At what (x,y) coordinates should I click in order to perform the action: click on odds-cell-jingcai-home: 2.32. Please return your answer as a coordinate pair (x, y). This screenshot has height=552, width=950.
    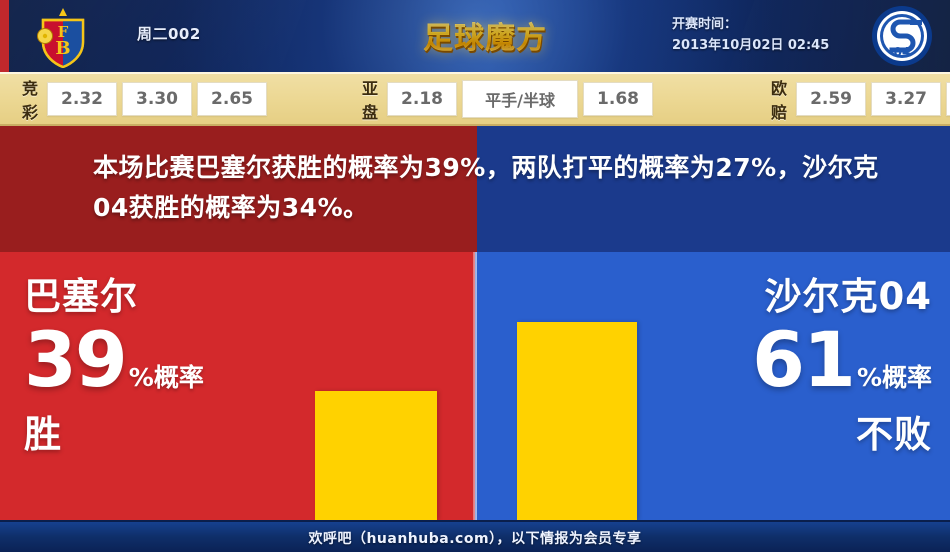
    Looking at the image, I should click on (82, 99).